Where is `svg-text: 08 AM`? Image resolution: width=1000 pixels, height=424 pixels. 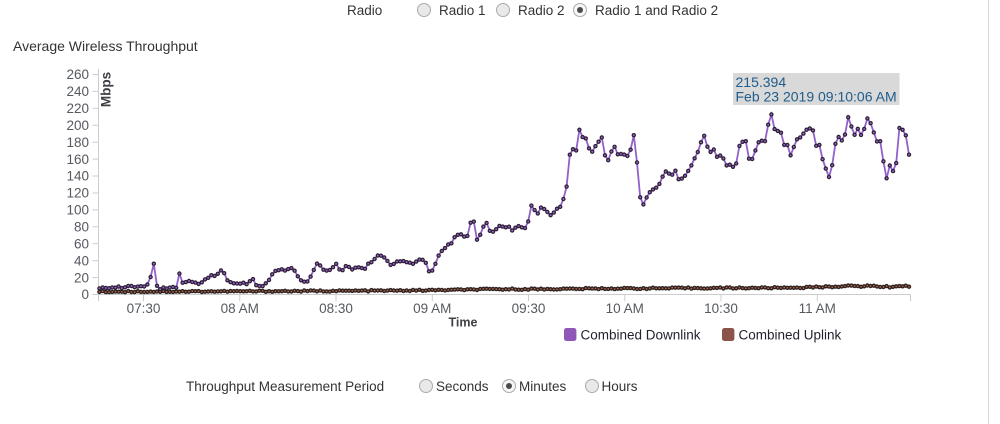
svg-text: 08 AM is located at coordinates (240, 308).